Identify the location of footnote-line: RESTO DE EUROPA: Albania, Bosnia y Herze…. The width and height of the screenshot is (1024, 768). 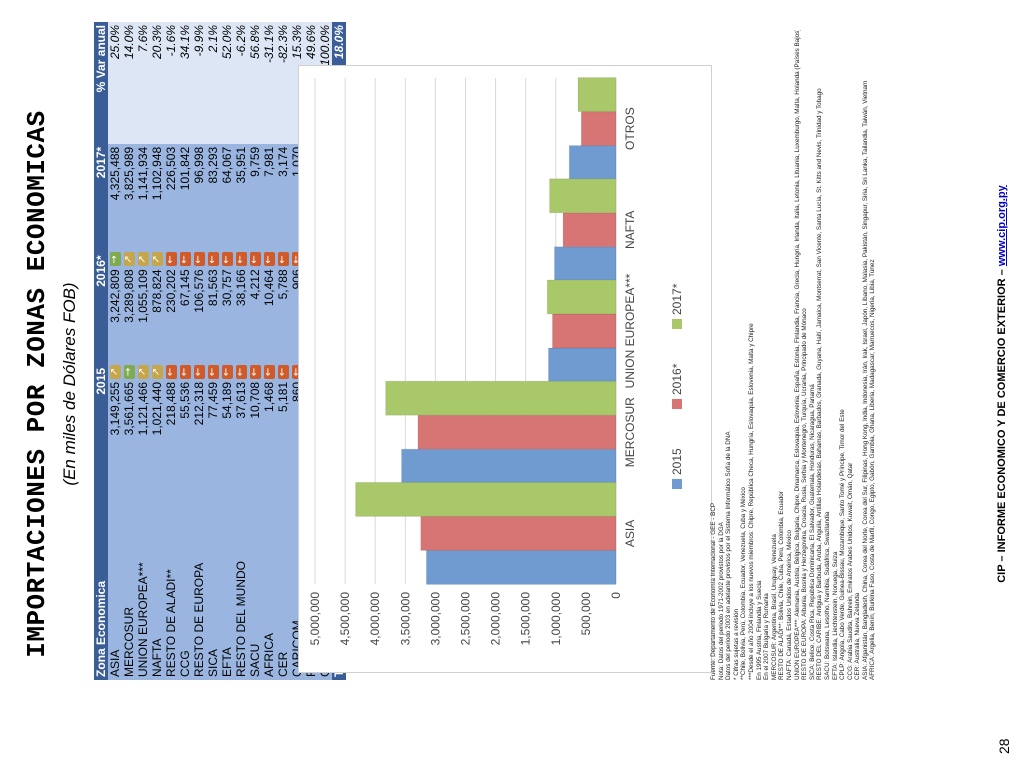
(805, 494).